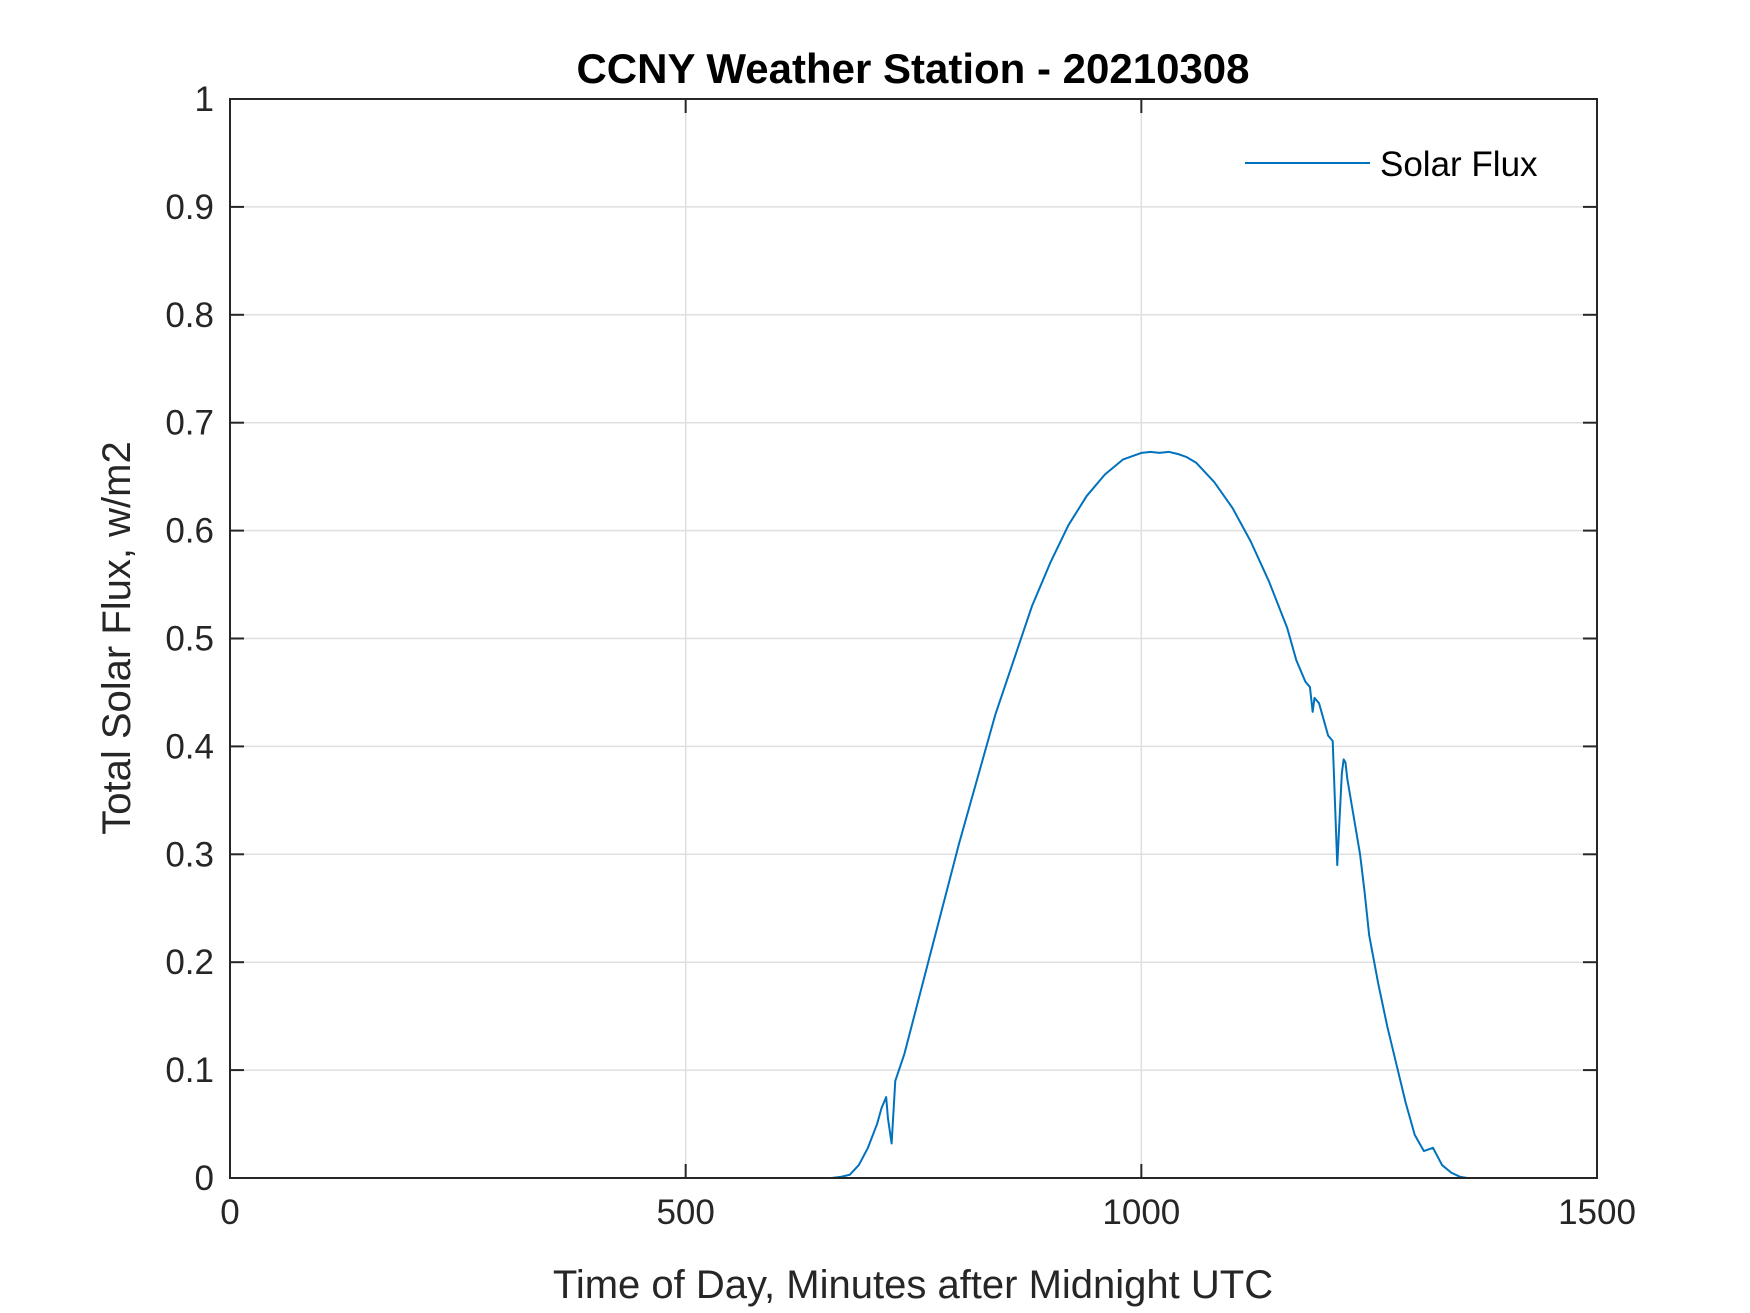 The height and width of the screenshot is (1313, 1750). What do you see at coordinates (685, 1212) in the screenshot?
I see `x-tick-label: 500` at bounding box center [685, 1212].